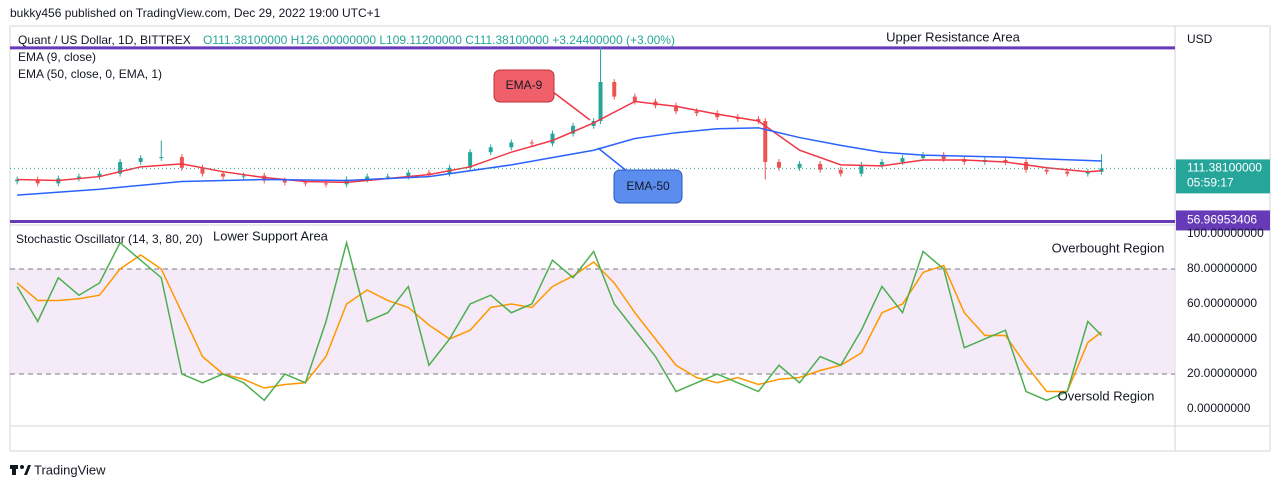 The width and height of the screenshot is (1280, 489). I want to click on ema9-callout-arrow, so click(571, 106).